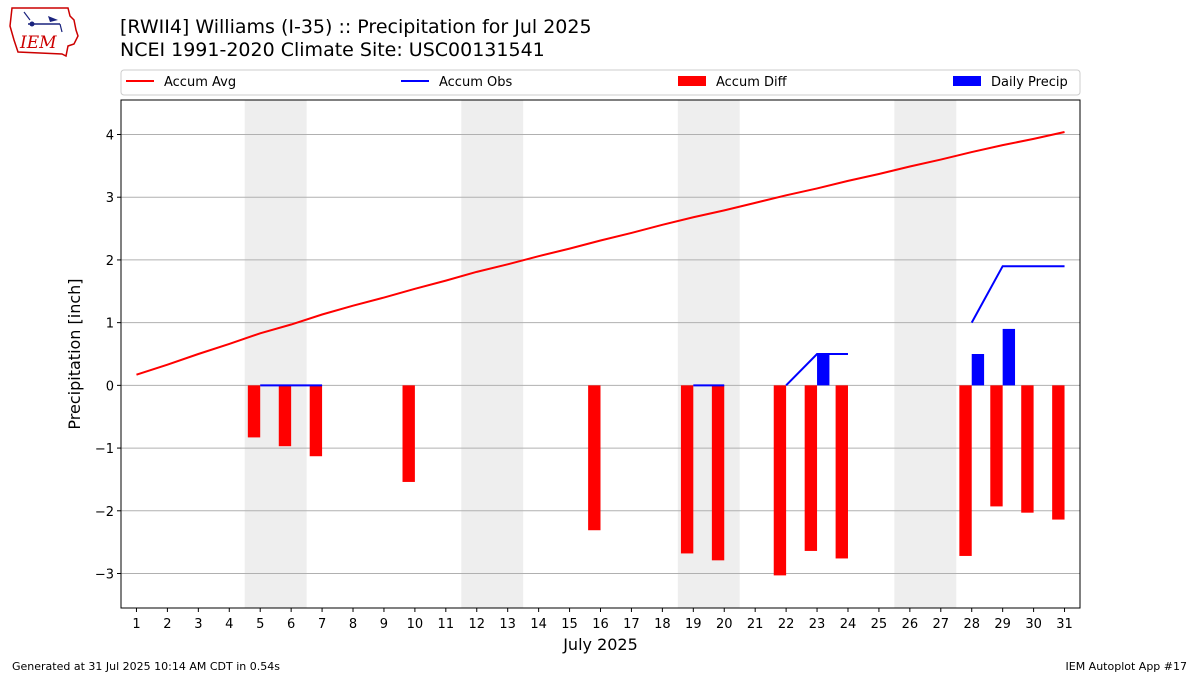 The image size is (1200, 675). I want to click on y-tick-label: 4, so click(110, 135).